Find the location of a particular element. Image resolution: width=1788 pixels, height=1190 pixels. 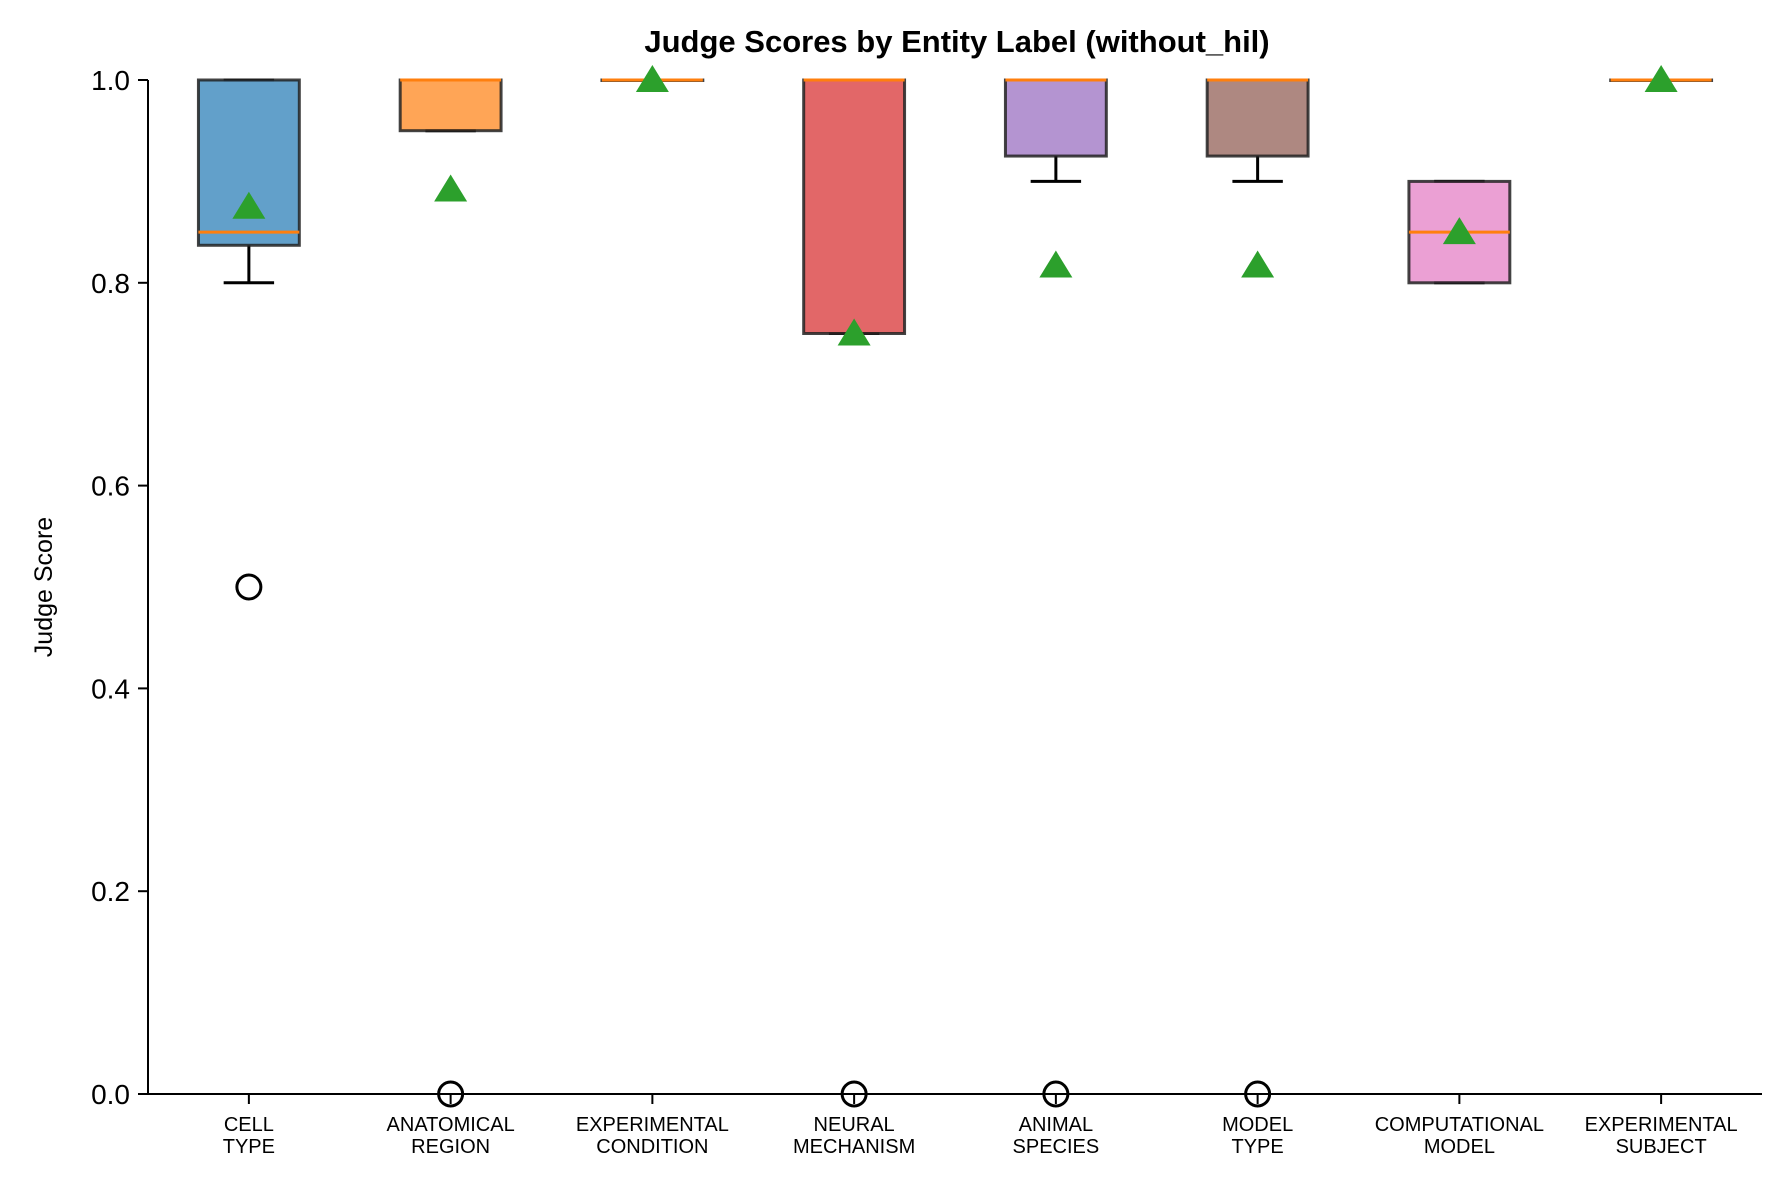

x-tick-label: SUBJECT is located at coordinates (1661, 1147).